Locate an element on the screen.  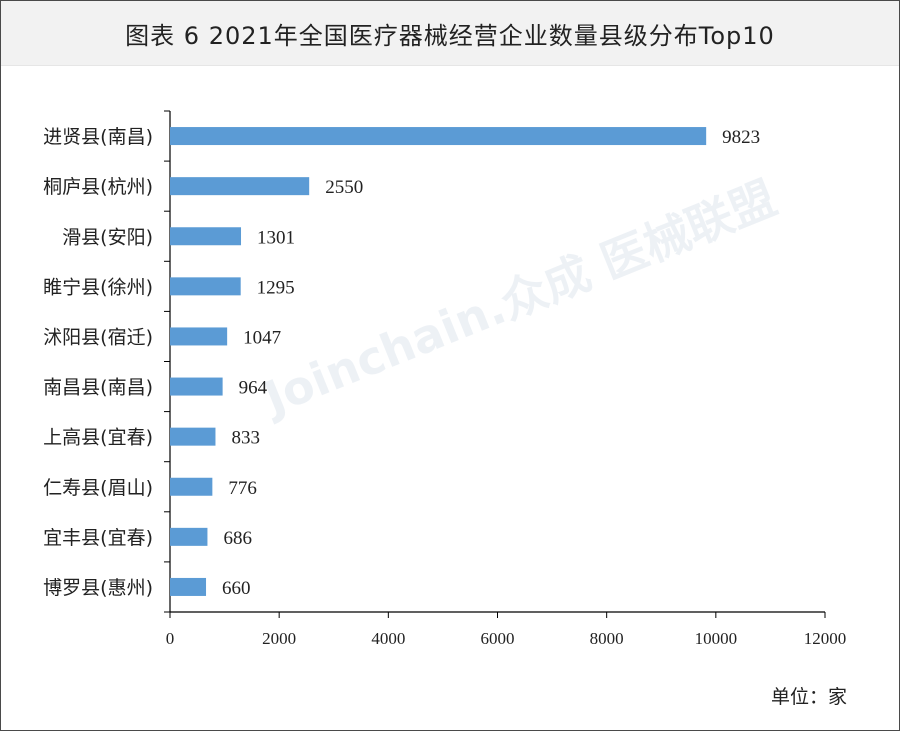
x-tick-label: 2000 is located at coordinates (279, 638).